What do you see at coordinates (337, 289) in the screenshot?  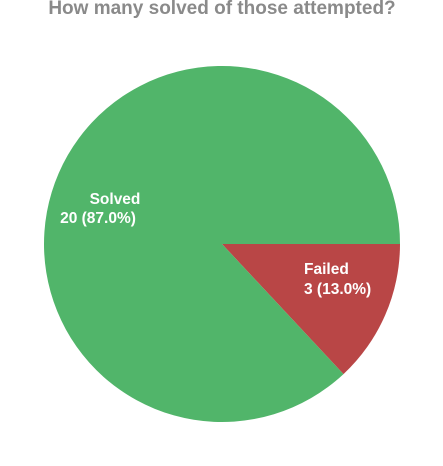 I see `slice-value-failed: 3 (13.0%)` at bounding box center [337, 289].